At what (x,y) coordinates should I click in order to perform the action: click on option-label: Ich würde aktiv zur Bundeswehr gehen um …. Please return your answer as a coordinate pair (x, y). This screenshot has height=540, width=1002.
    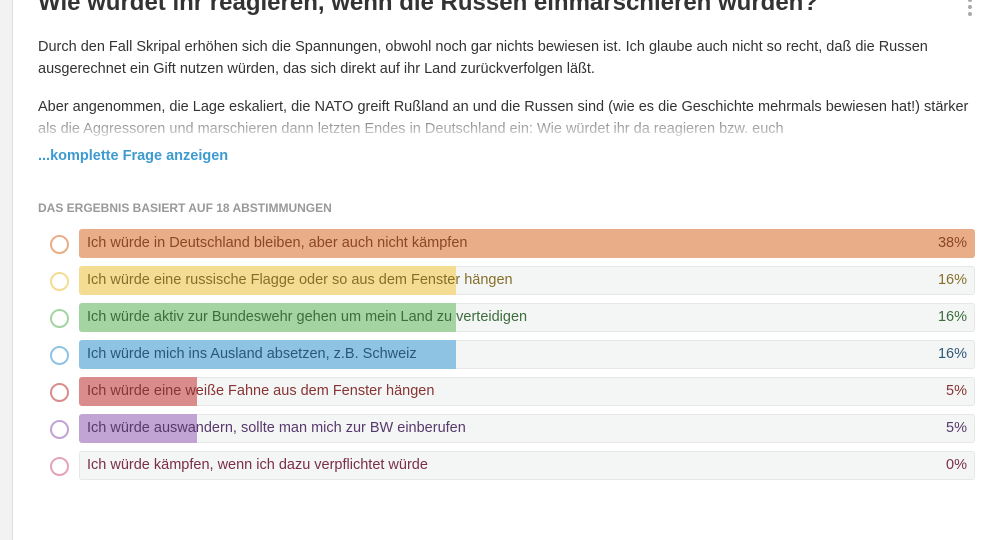
    Looking at the image, I should click on (307, 317).